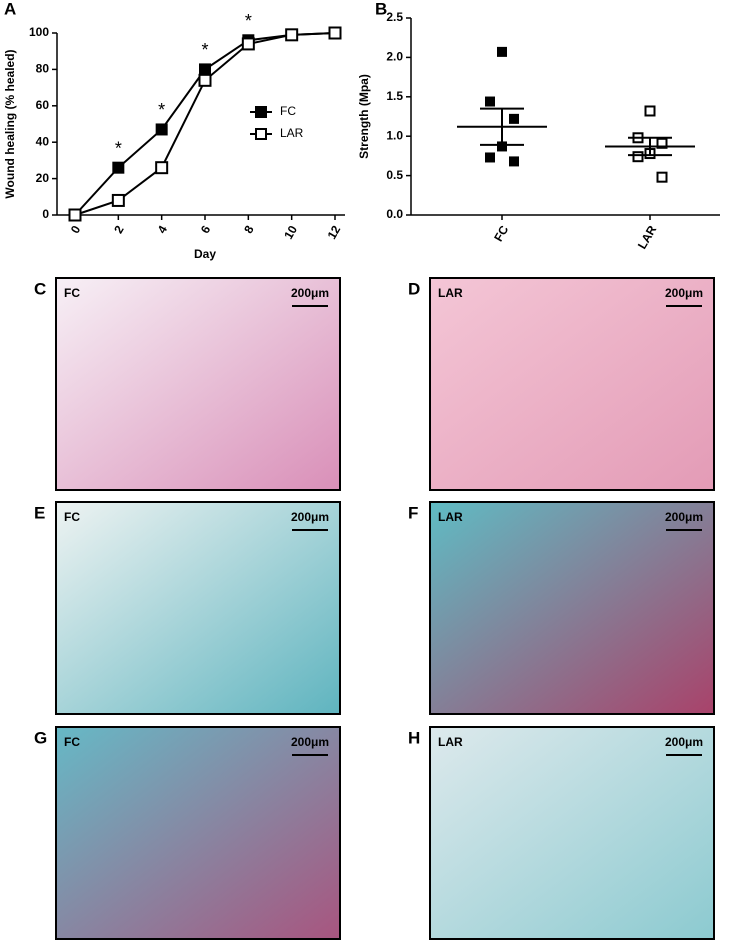 The image size is (740, 942). I want to click on x-tick-label: LAR, so click(647, 237).